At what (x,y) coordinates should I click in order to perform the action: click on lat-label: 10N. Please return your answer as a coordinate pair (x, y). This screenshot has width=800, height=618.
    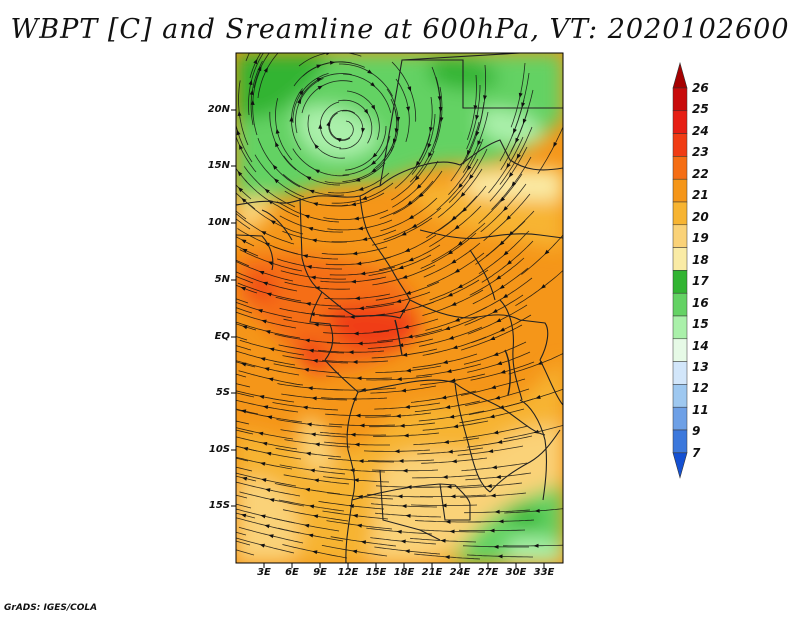
    Looking at the image, I should click on (218, 222).